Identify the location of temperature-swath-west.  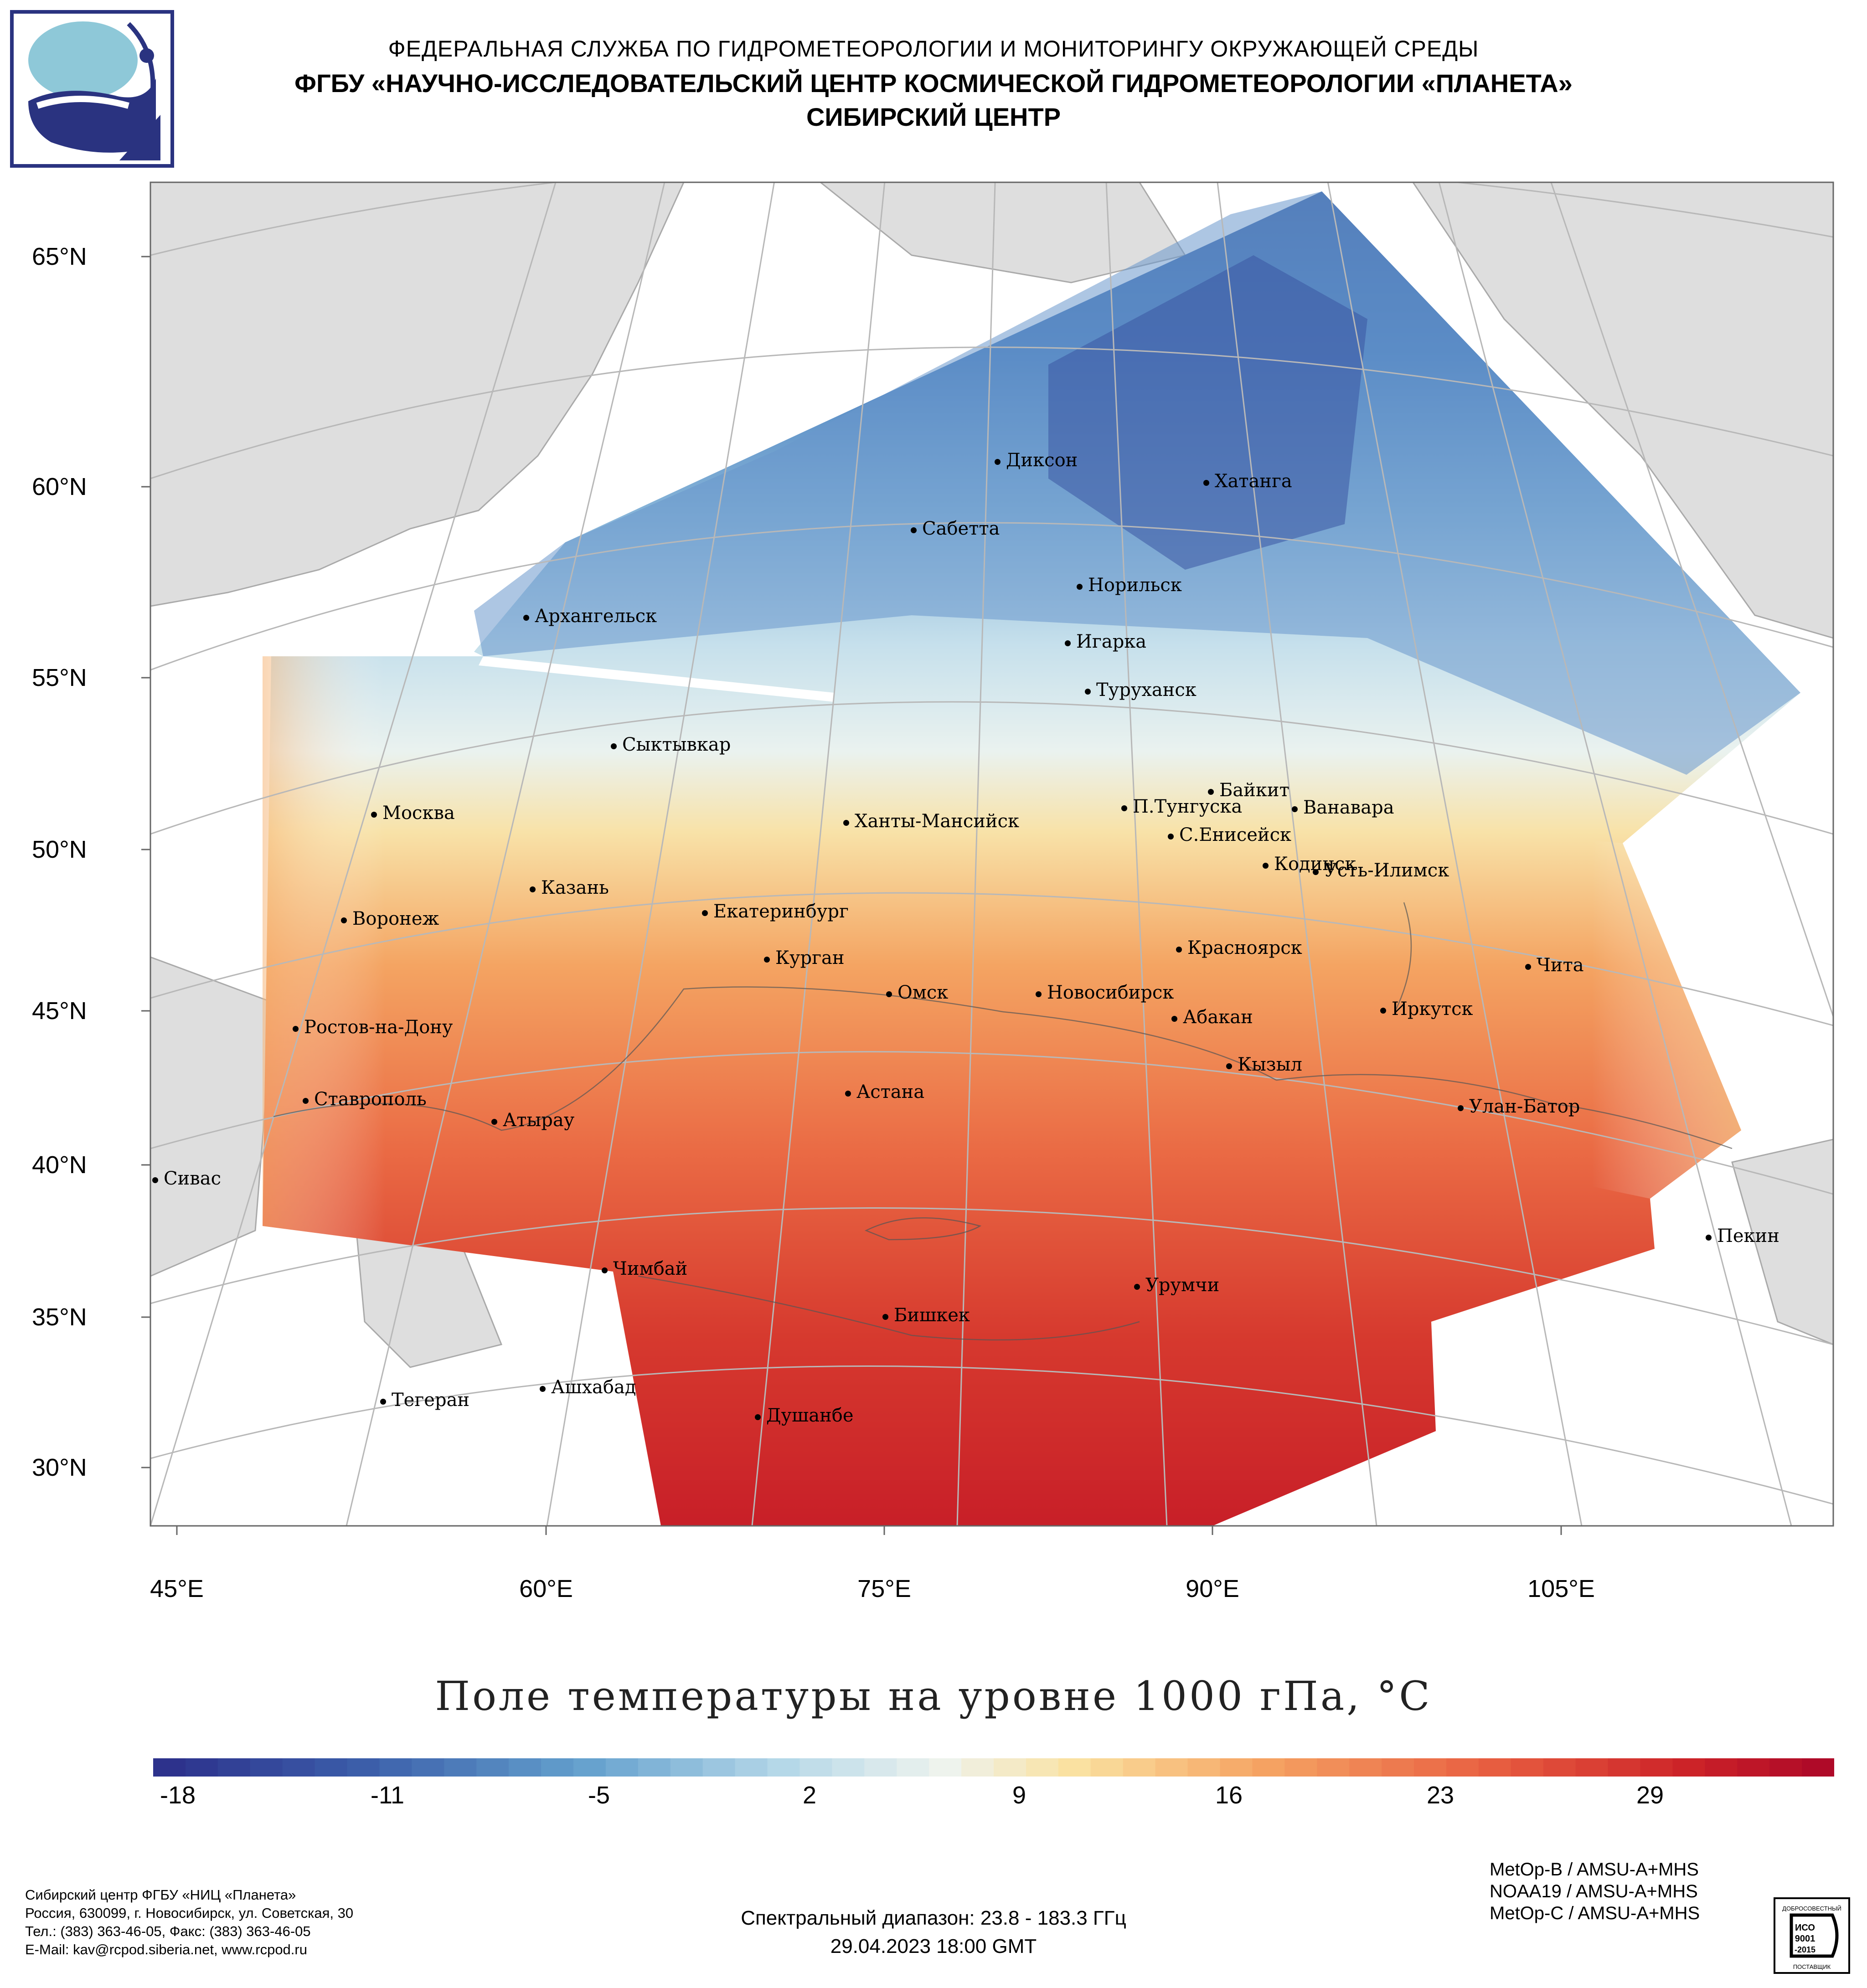
(438, 964).